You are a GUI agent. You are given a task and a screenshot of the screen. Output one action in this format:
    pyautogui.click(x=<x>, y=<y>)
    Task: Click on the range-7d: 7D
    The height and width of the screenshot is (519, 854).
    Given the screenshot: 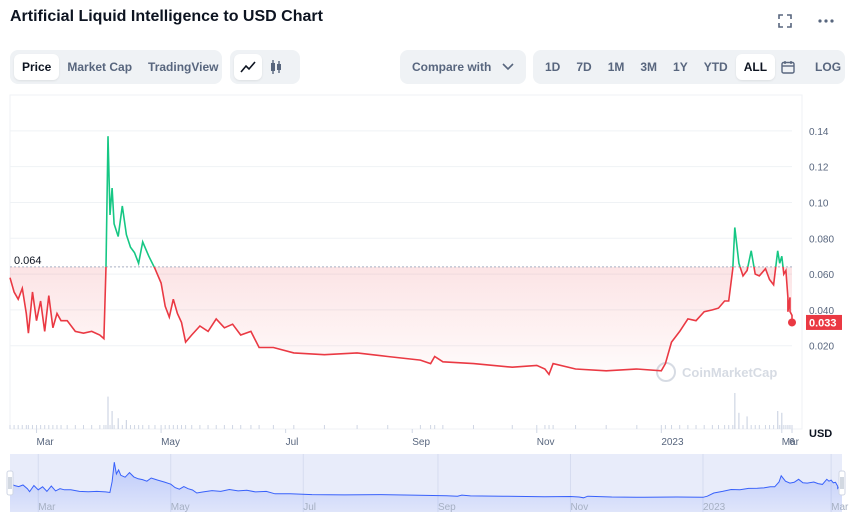 What is the action you would take?
    pyautogui.click(x=584, y=67)
    